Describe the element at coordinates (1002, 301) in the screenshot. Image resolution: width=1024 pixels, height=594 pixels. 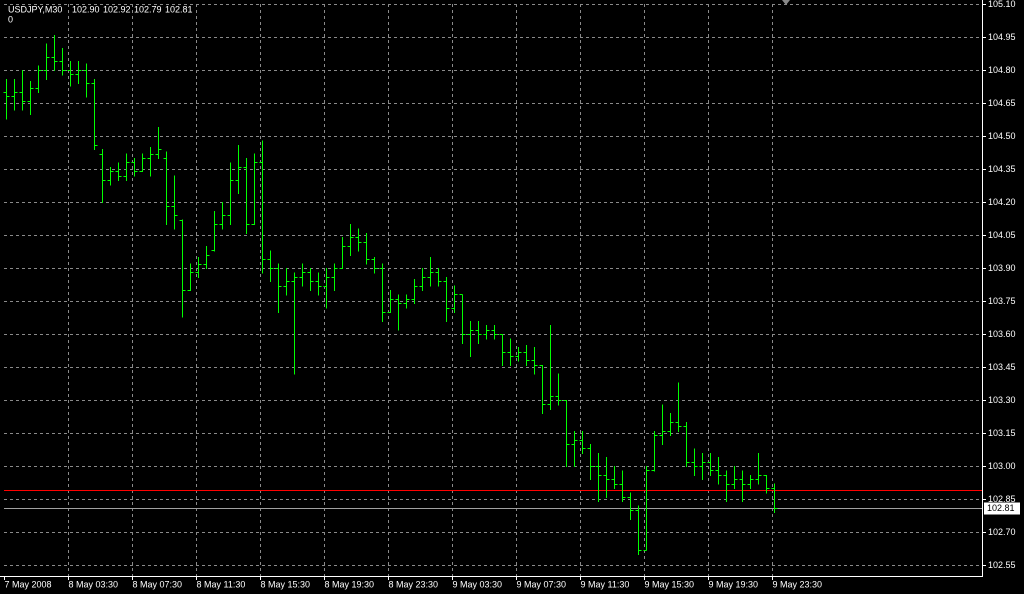
I see `y-tick-label: 103.75` at that location.